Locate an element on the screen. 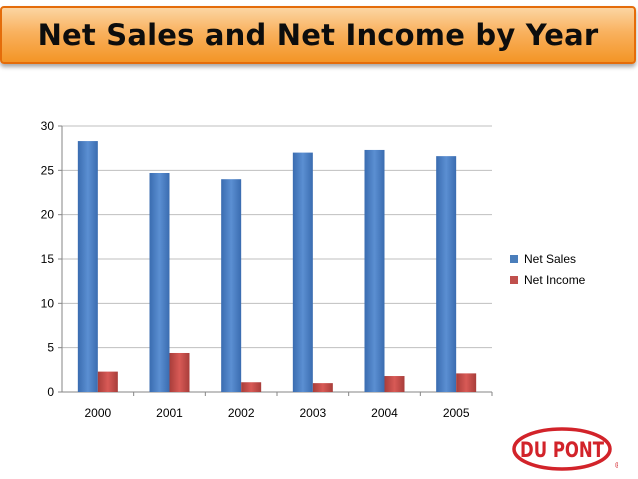  x-tick-label: 2002 is located at coordinates (241, 413).